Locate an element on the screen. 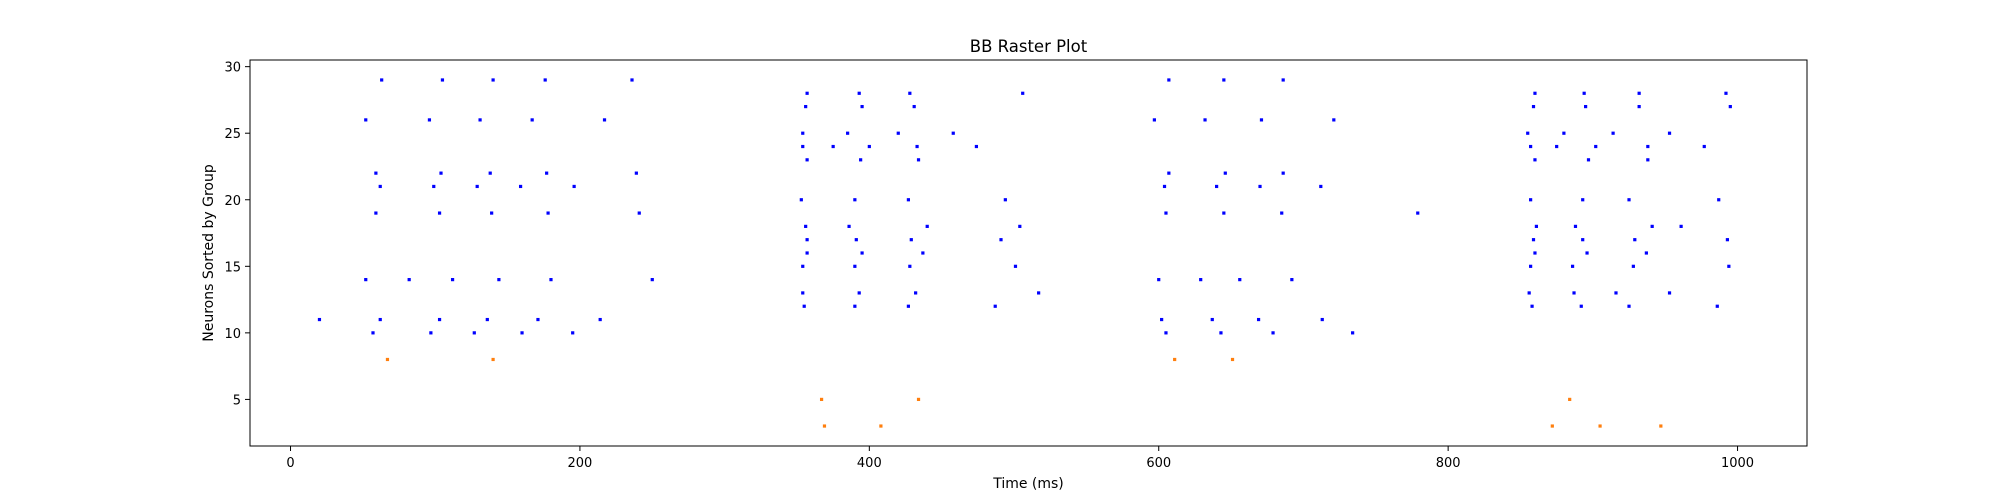  y-tick-label: 30 is located at coordinates (232, 68).